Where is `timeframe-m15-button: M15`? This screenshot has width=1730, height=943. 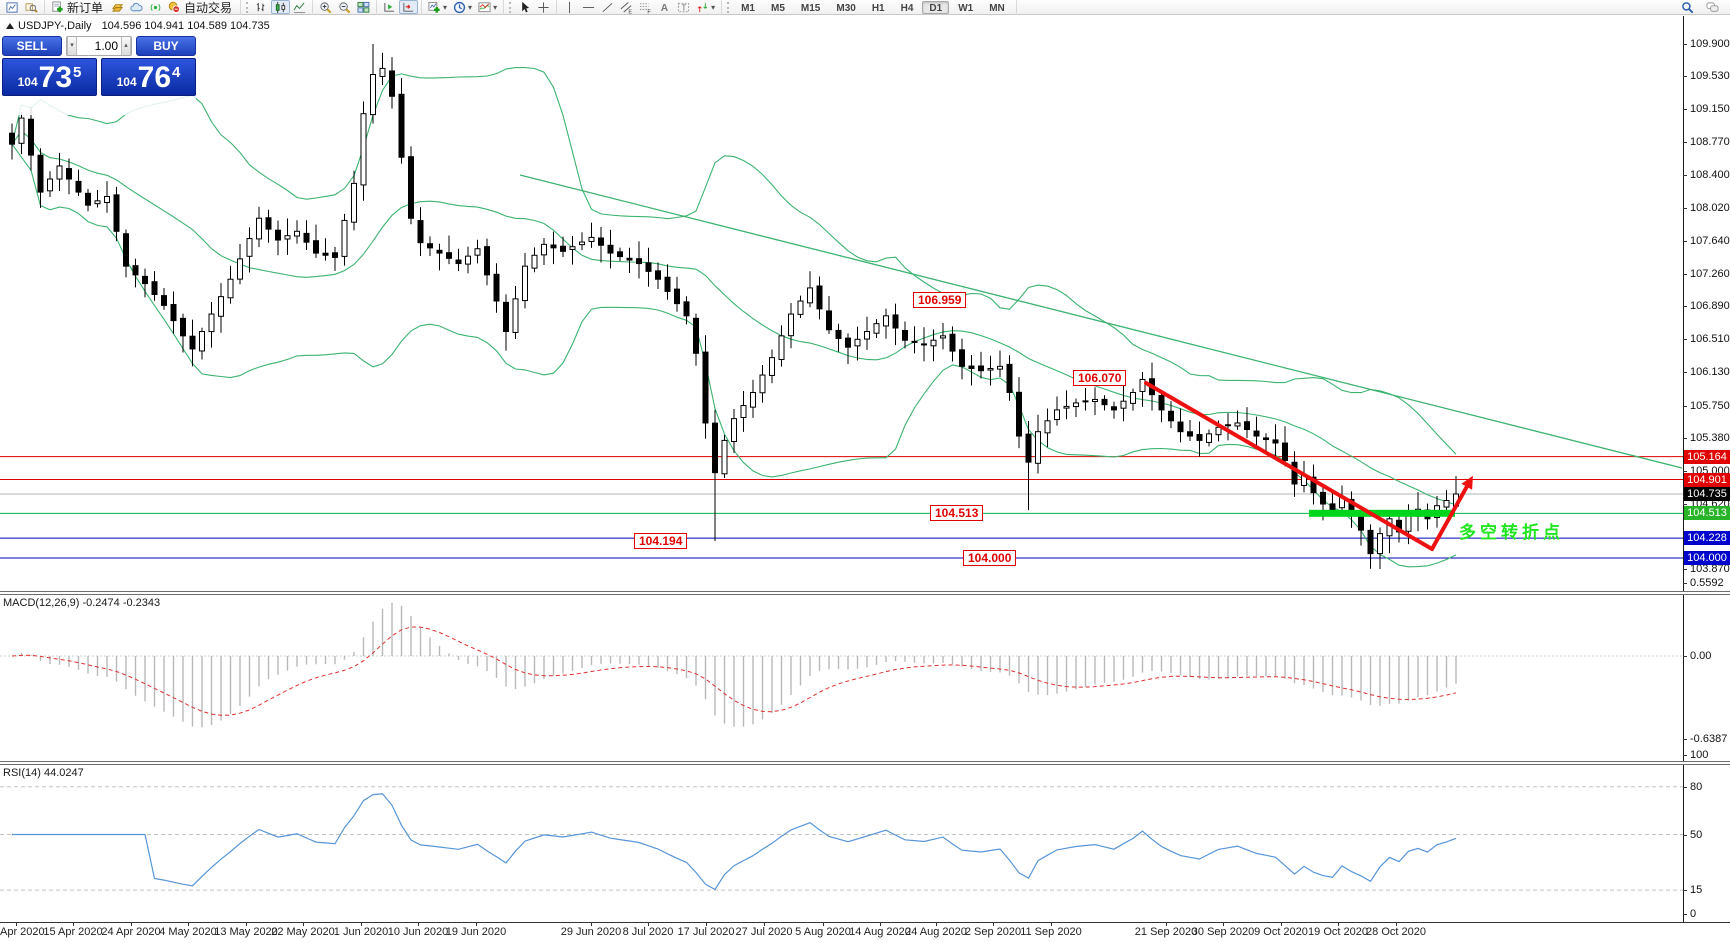
timeframe-m15-button: M15 is located at coordinates (810, 8).